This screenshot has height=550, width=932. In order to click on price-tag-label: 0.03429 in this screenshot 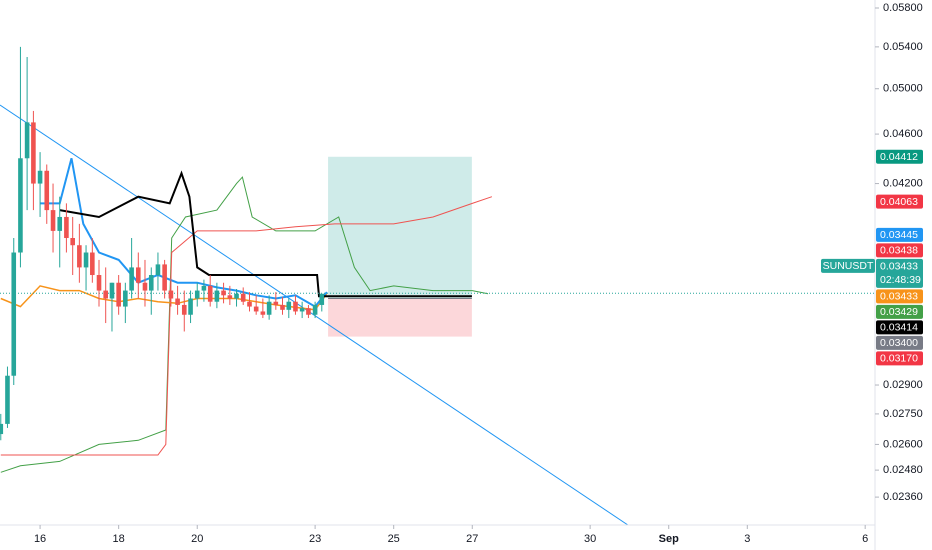, I will do `click(899, 312)`.